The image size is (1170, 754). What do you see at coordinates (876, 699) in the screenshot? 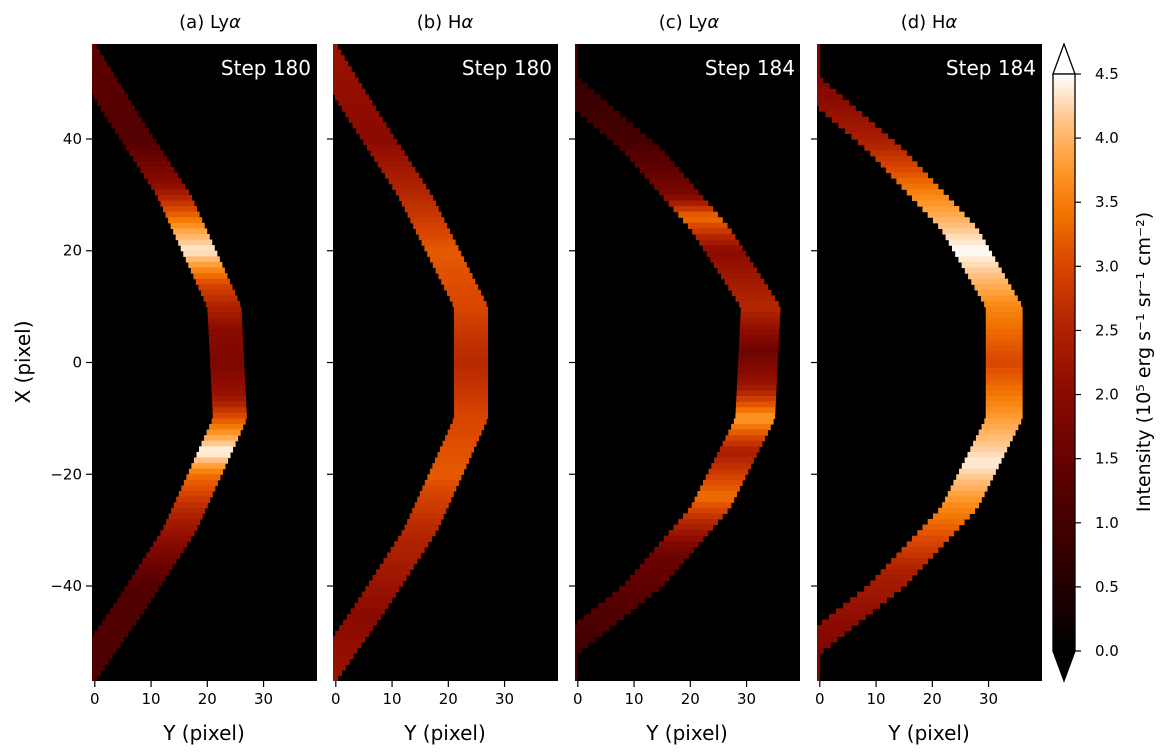
I see `x-tick-label: 10` at bounding box center [876, 699].